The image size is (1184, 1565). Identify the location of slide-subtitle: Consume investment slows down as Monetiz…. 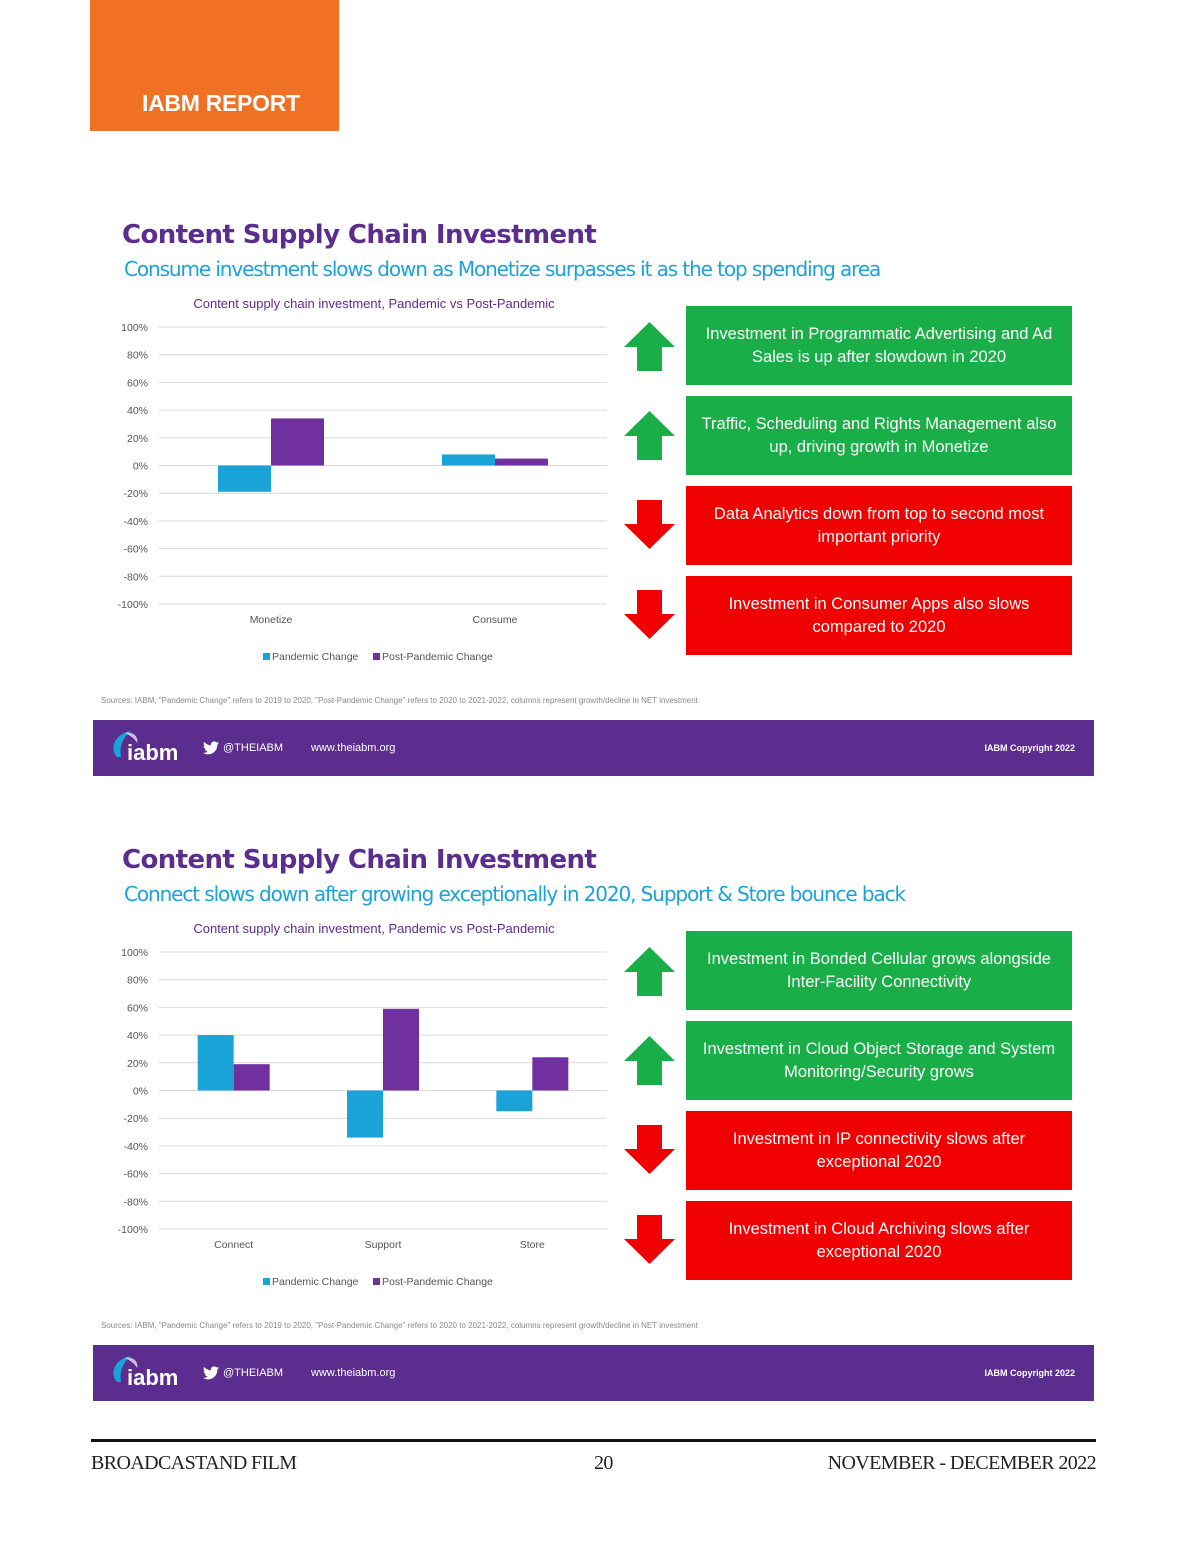
(502, 269).